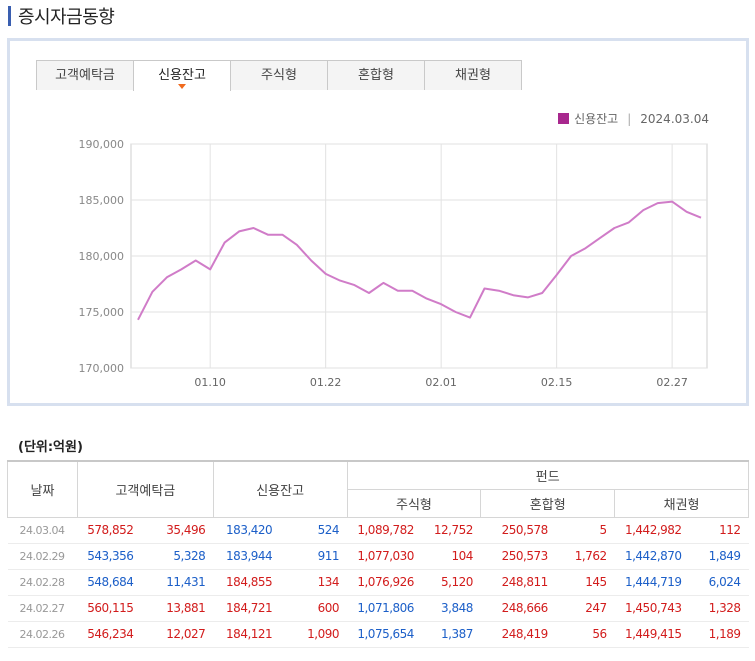 This screenshot has height=661, width=755. What do you see at coordinates (518, 608) in the screenshot?
I see `table-cell: 248,666` at bounding box center [518, 608].